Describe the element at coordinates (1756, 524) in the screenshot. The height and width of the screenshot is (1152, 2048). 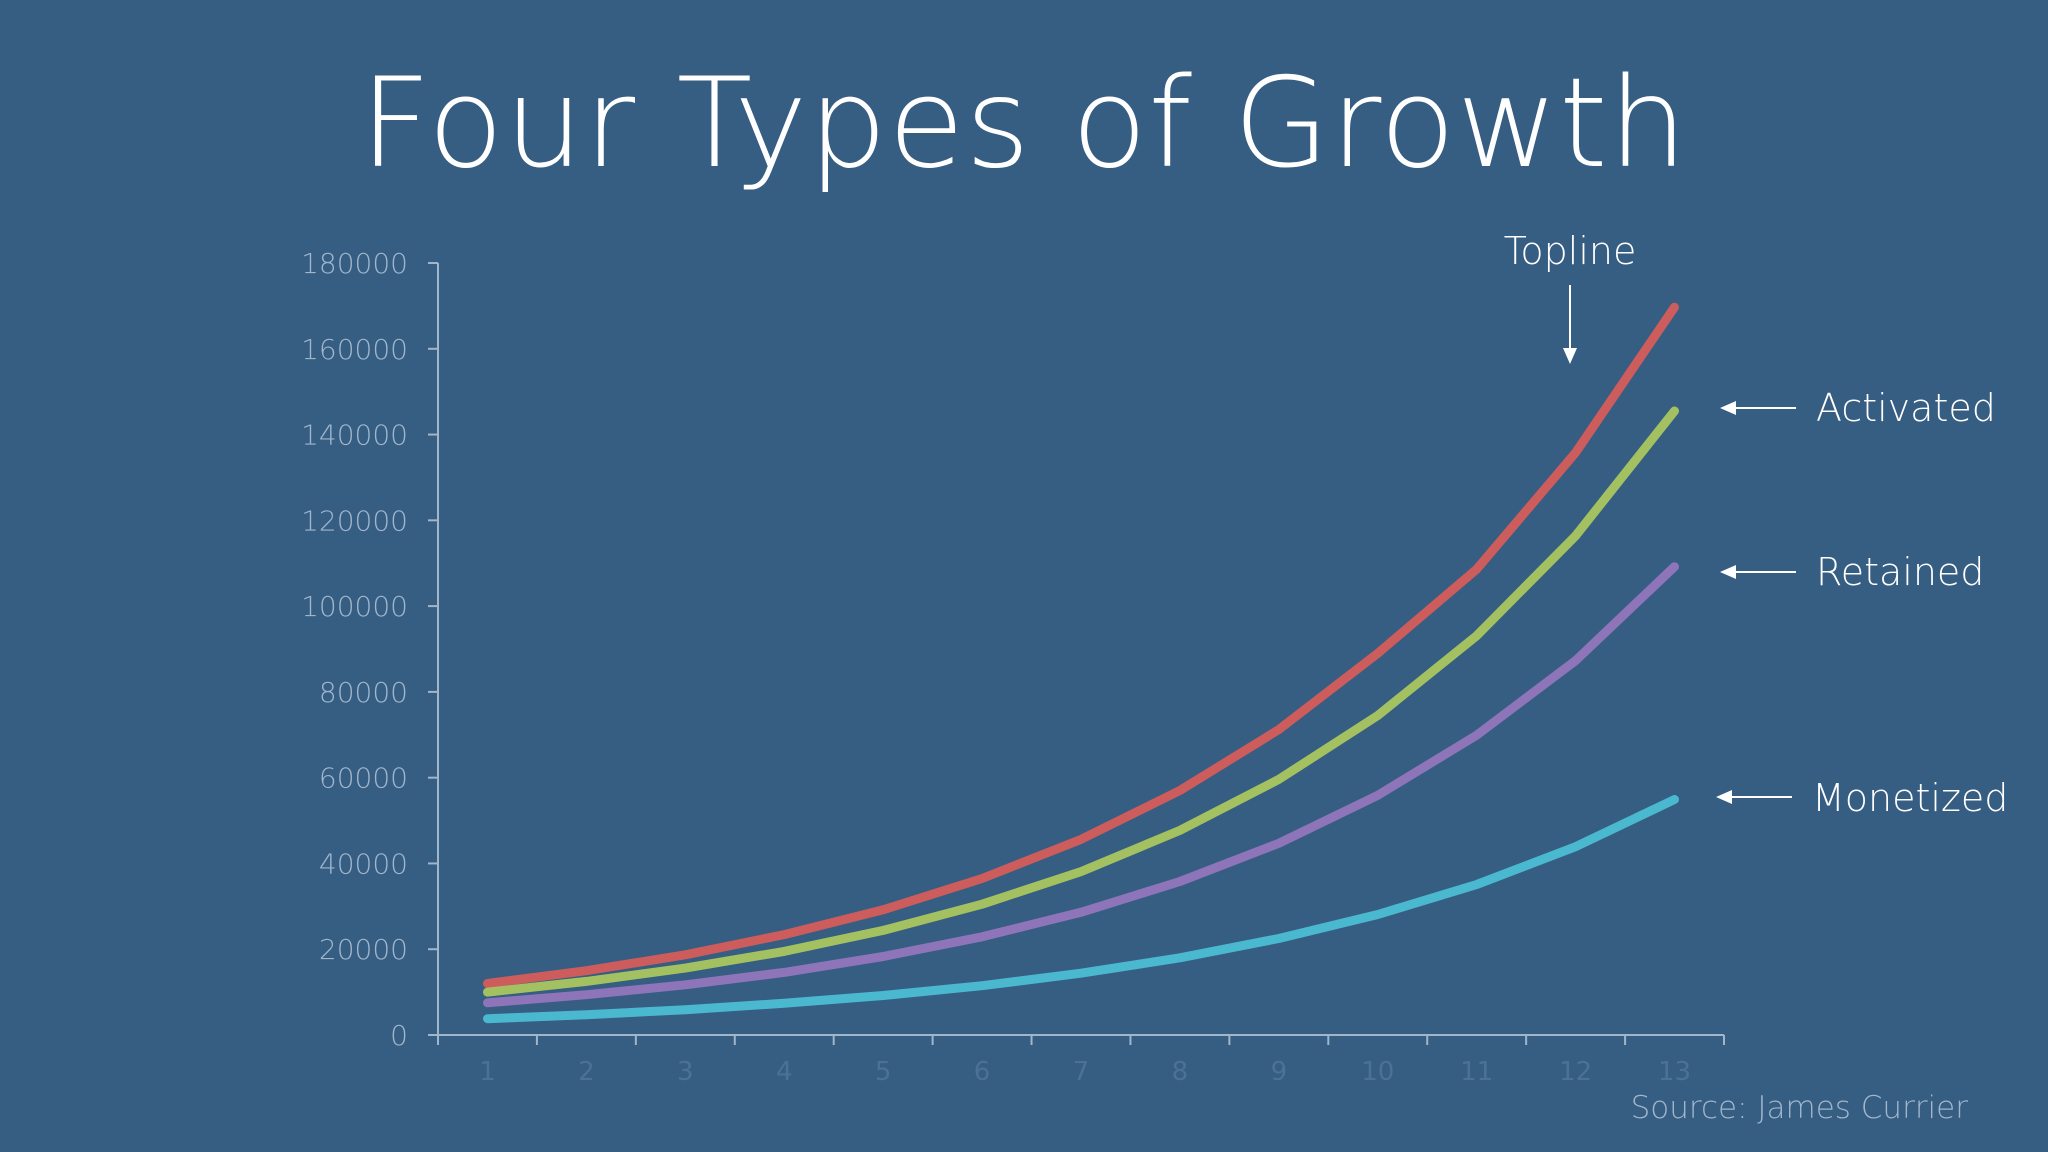
I see `series-annotations: Topline Activated Retained Monetized` at that location.